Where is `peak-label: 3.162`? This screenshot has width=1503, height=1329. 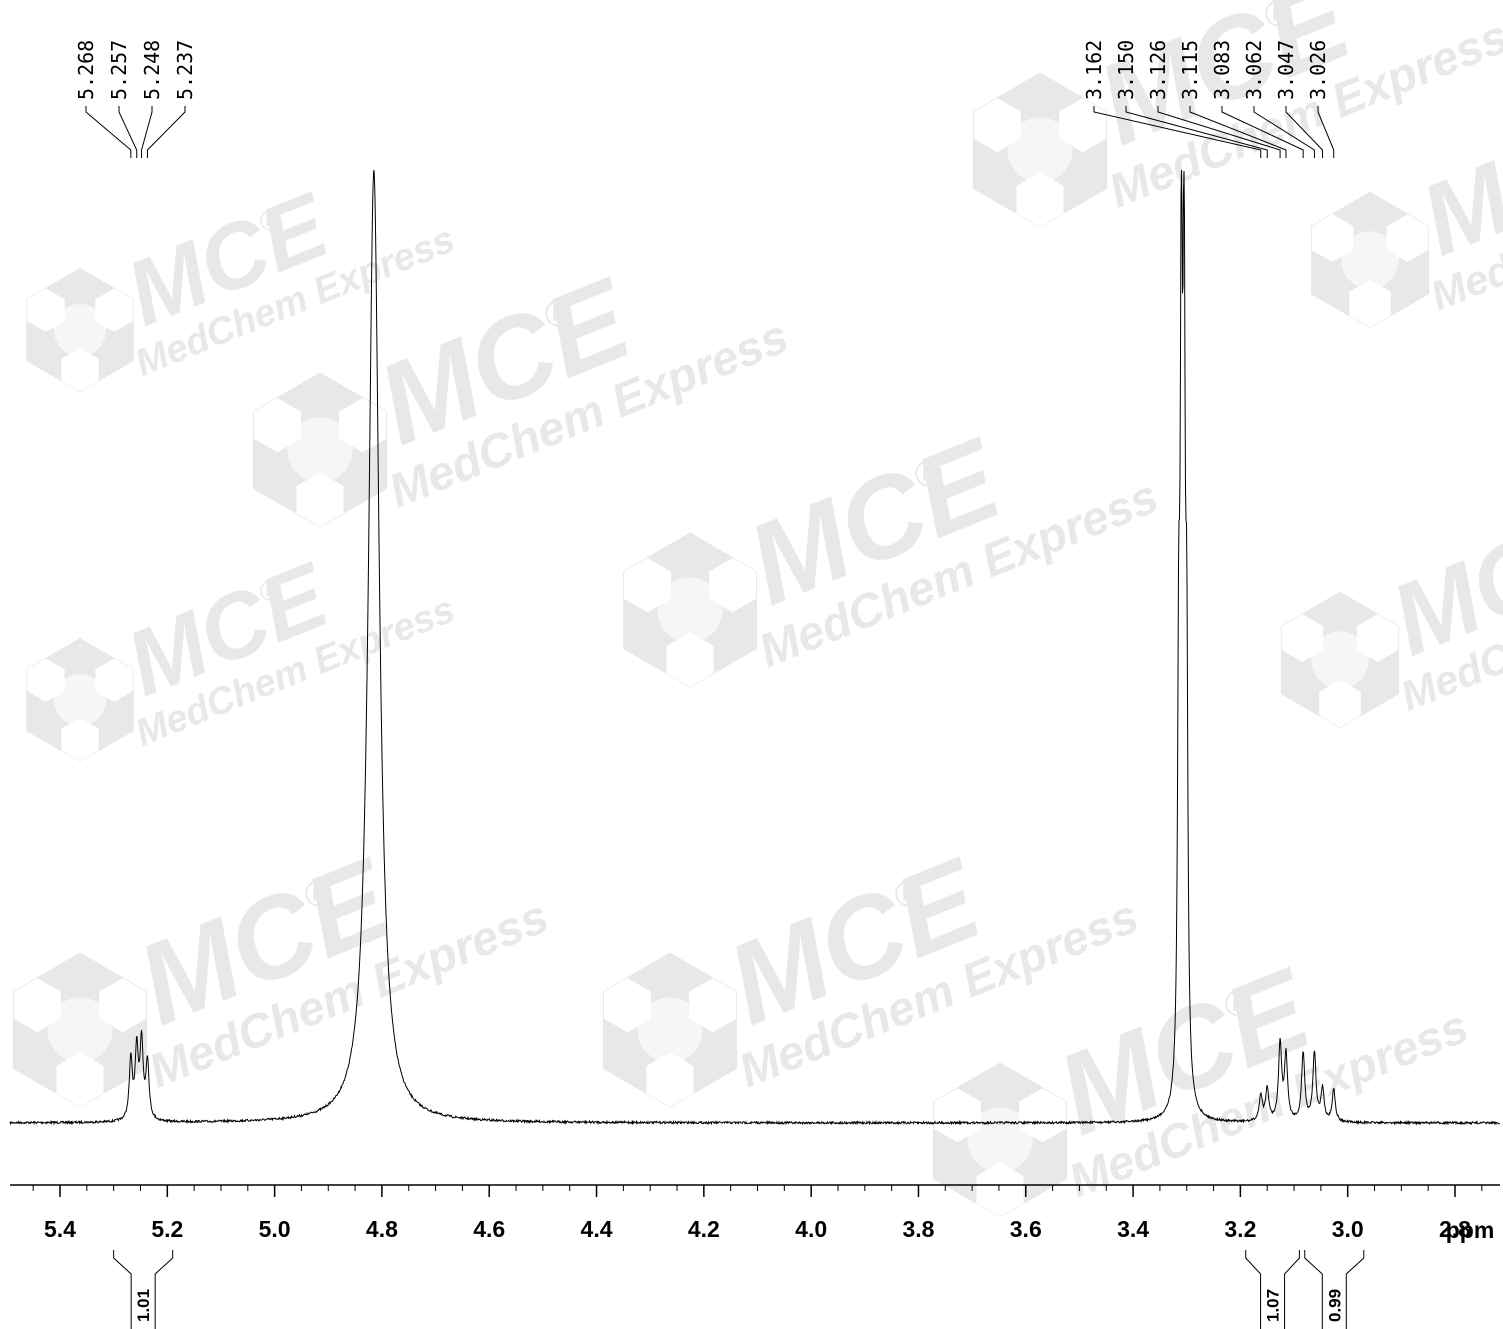 peak-label: 3.162 is located at coordinates (1094, 70).